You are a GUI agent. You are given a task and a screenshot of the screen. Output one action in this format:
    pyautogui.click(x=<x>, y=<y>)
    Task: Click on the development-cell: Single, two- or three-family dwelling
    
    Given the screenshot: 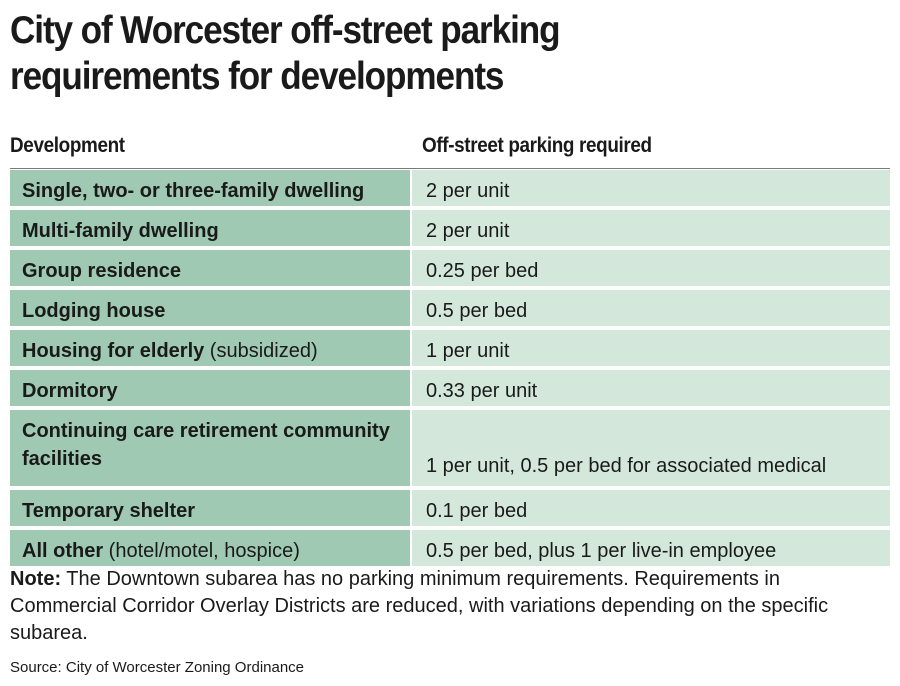 What is the action you would take?
    pyautogui.click(x=210, y=188)
    